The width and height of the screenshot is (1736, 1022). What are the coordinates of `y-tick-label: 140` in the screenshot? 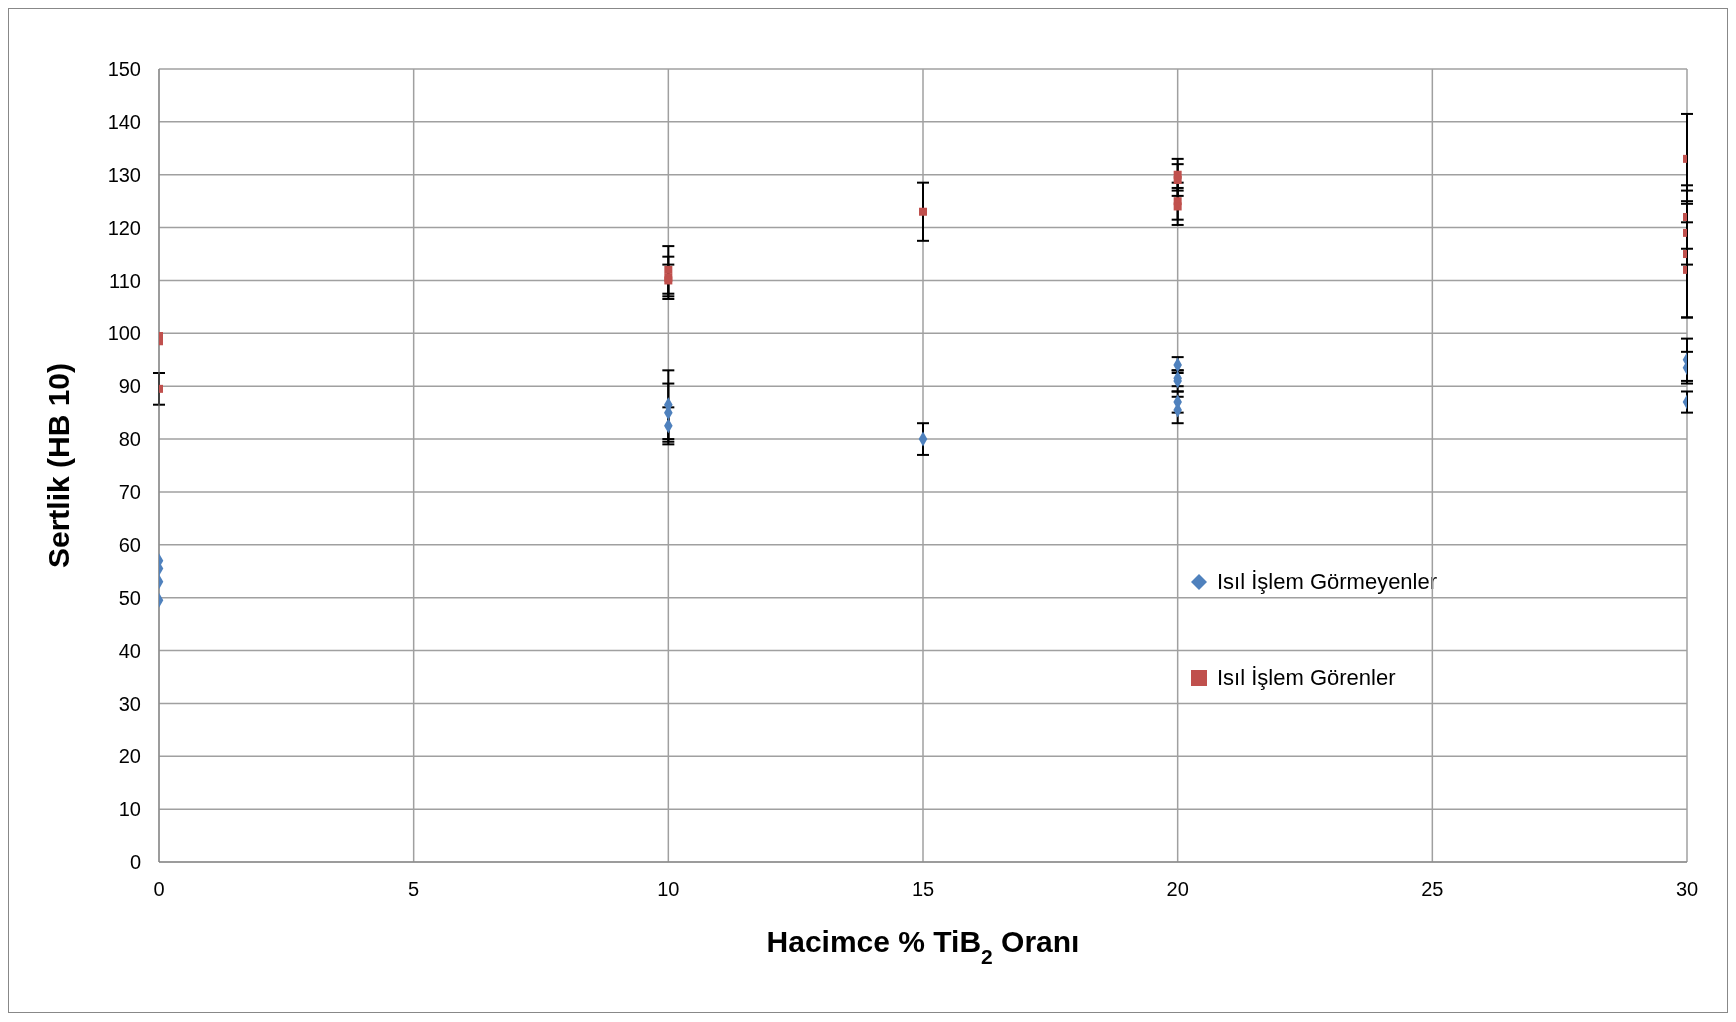 It's located at (124, 121).